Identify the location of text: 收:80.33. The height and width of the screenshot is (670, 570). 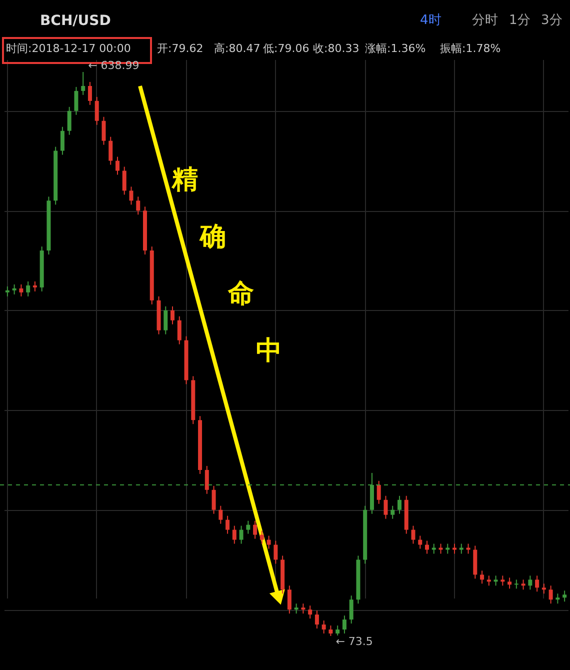
(336, 48).